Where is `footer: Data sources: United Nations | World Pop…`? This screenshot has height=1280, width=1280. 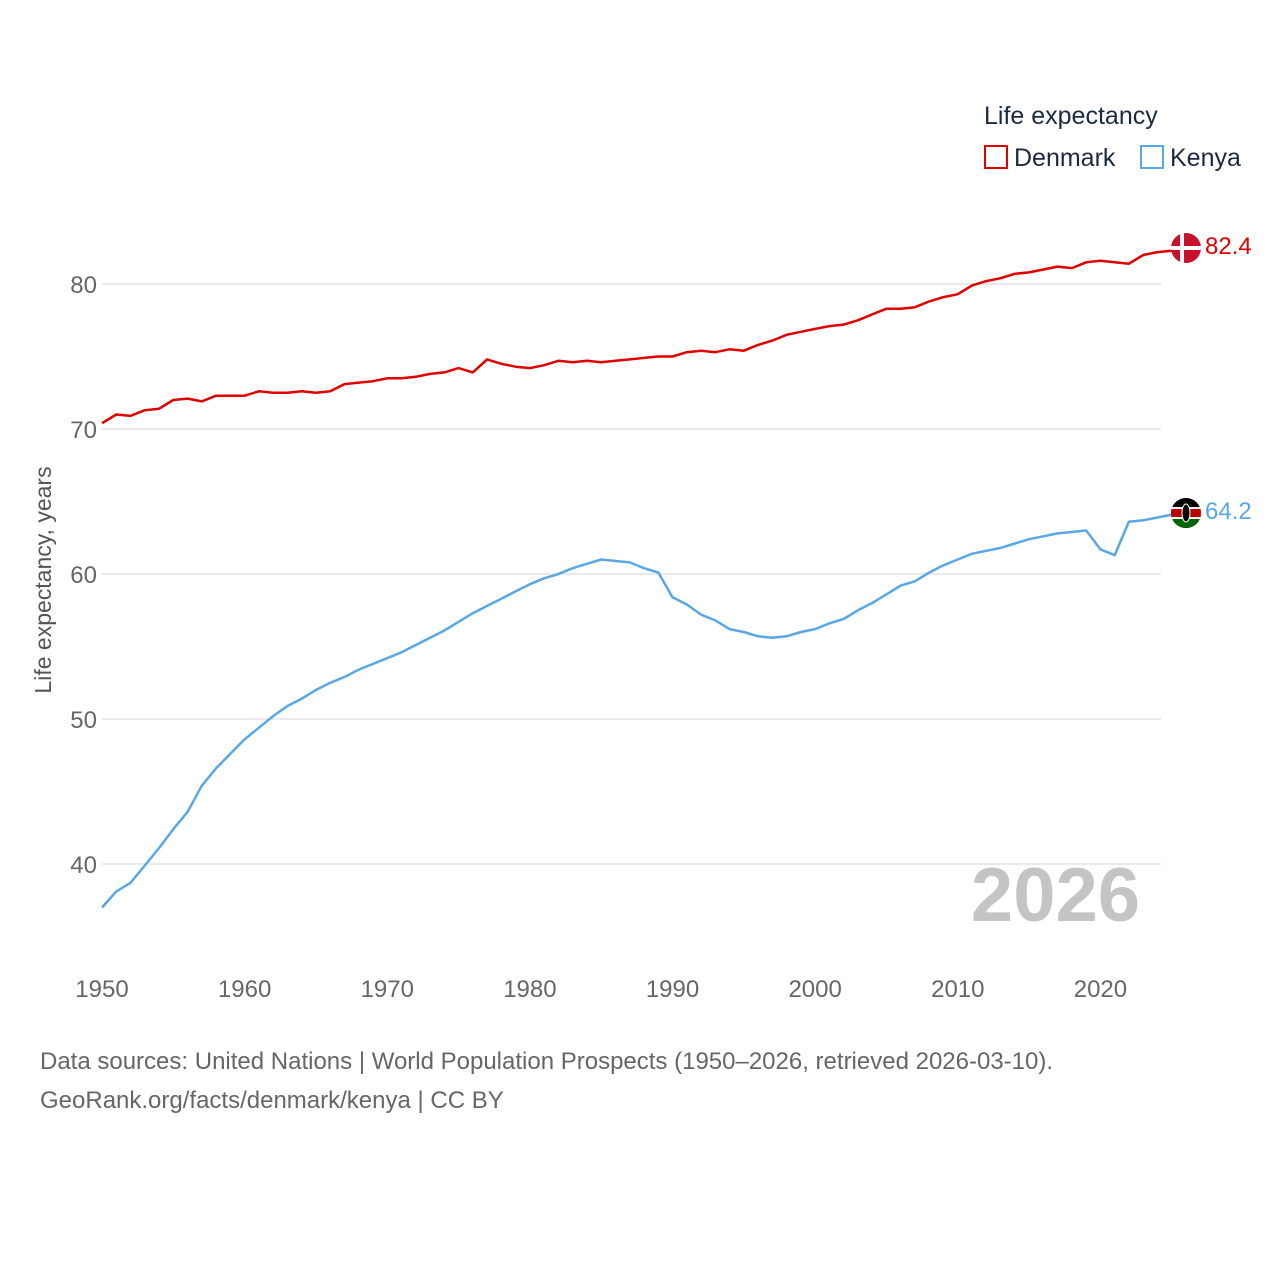
footer: Data sources: United Nations | World Pop… is located at coordinates (546, 1081).